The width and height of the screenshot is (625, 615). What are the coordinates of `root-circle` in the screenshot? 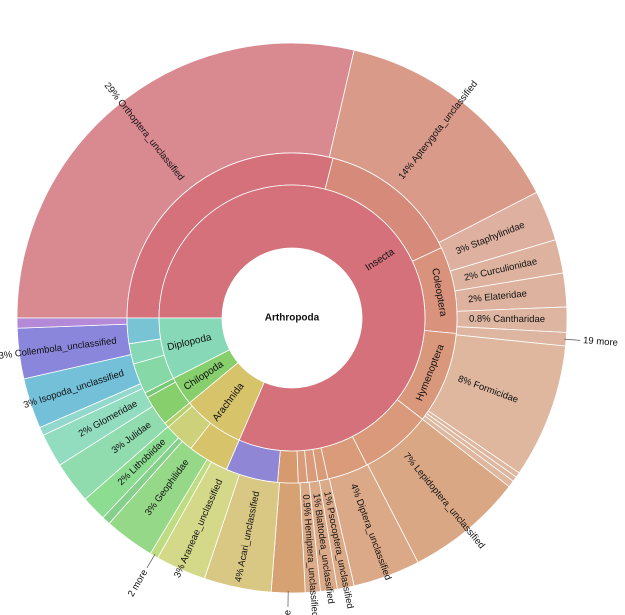 It's located at (292, 318).